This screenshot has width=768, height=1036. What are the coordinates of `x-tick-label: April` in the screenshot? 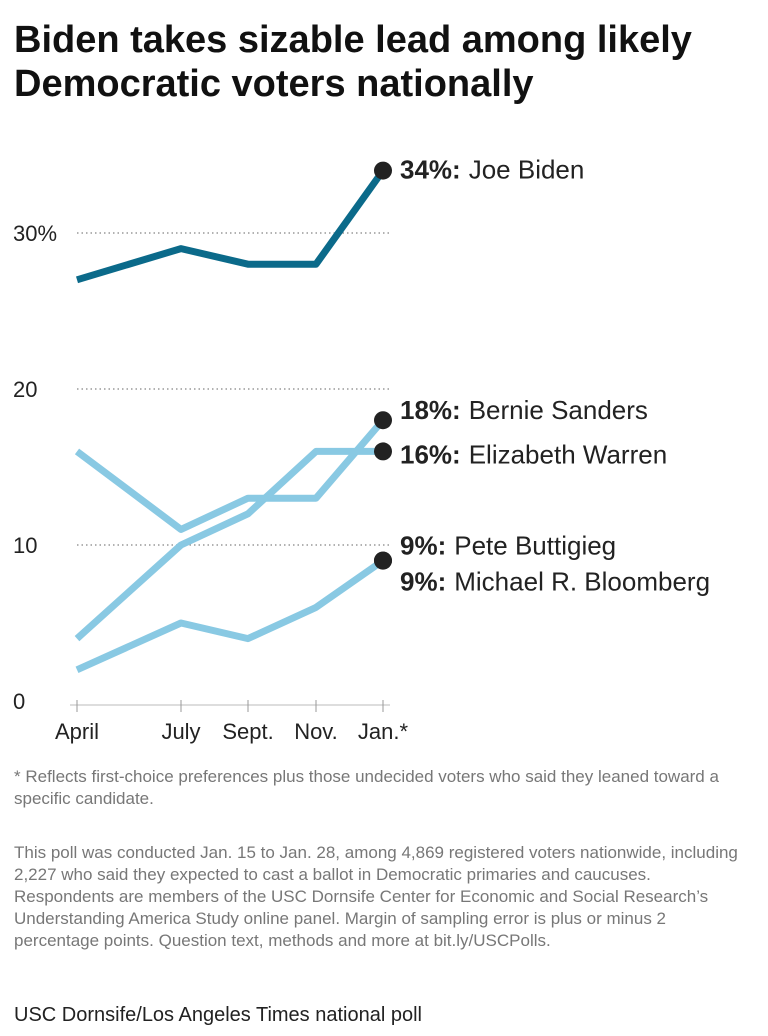 It's located at (77, 731).